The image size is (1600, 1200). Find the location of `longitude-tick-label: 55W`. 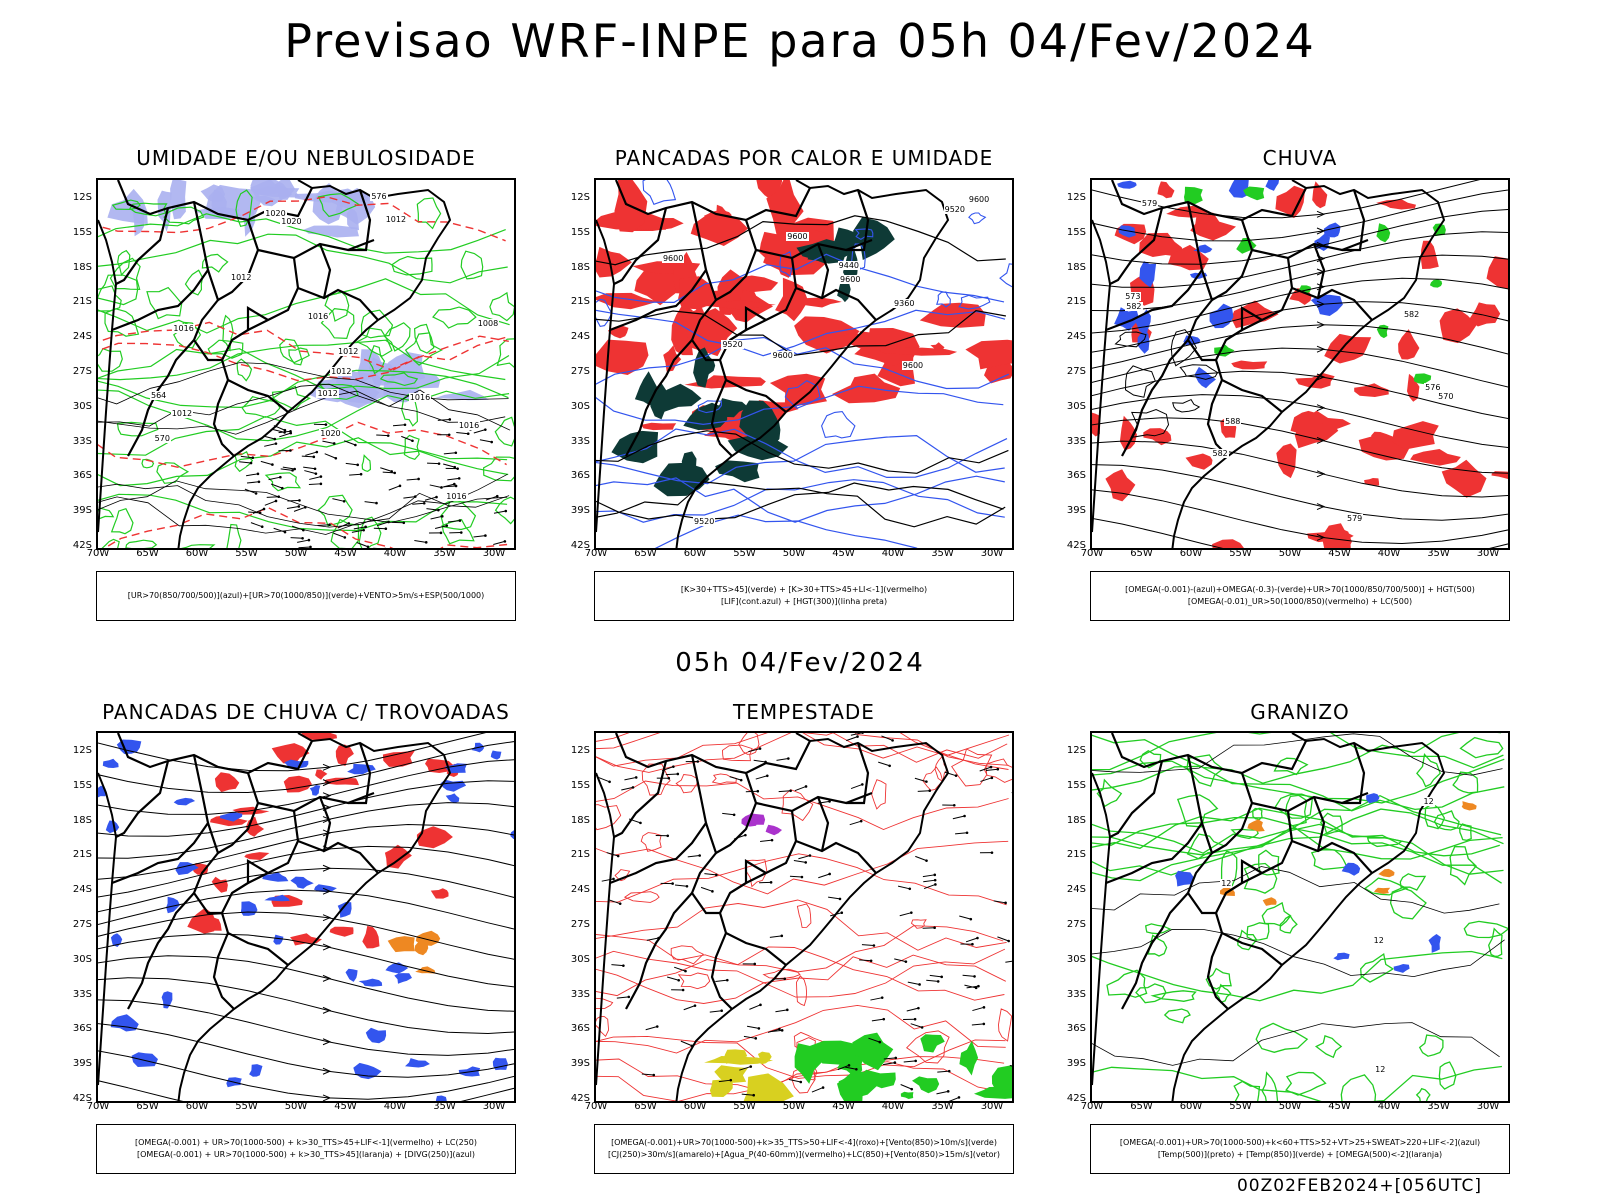

longitude-tick-label: 55W is located at coordinates (1240, 553).